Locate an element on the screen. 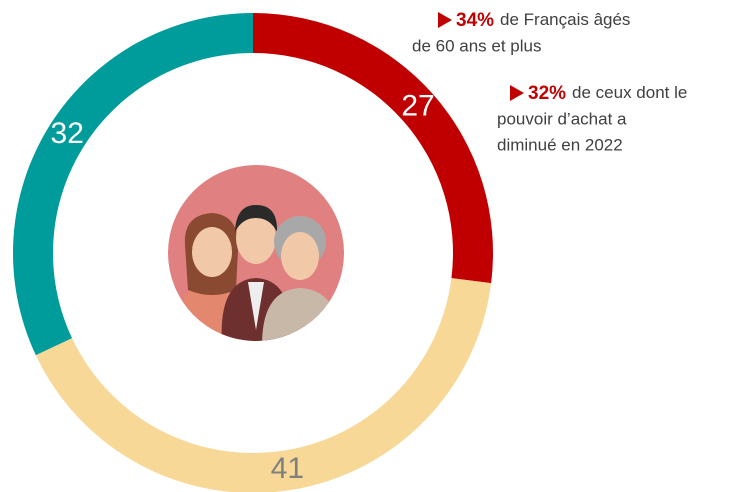 The height and width of the screenshot is (492, 748). annotation-text: de ceux dont le is located at coordinates (629, 92).